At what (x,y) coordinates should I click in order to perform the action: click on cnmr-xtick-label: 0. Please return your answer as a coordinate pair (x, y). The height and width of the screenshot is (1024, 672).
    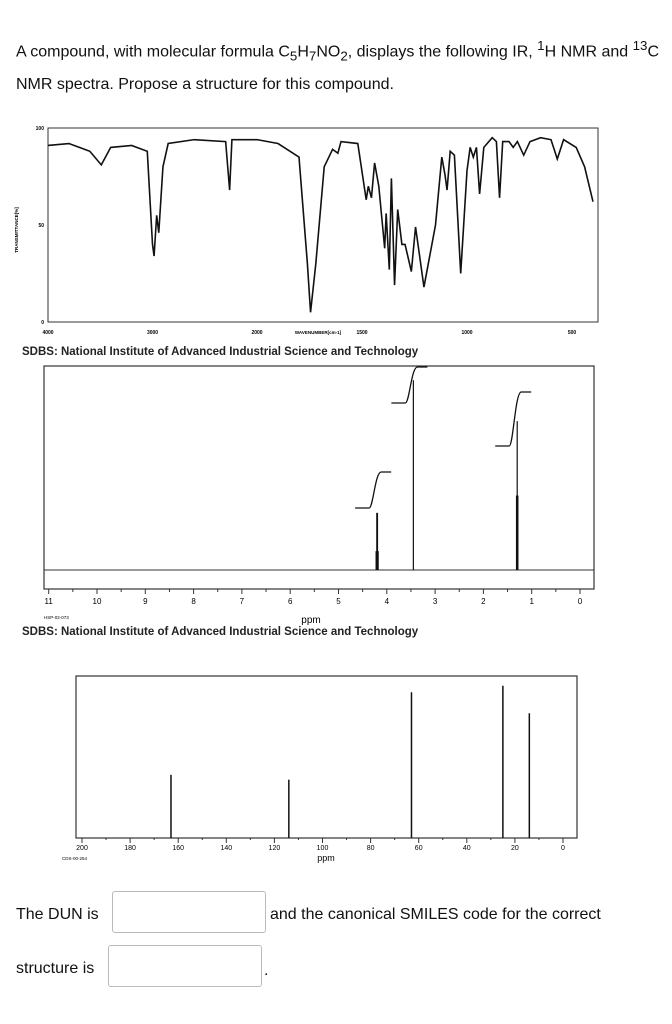
    Looking at the image, I should click on (563, 848).